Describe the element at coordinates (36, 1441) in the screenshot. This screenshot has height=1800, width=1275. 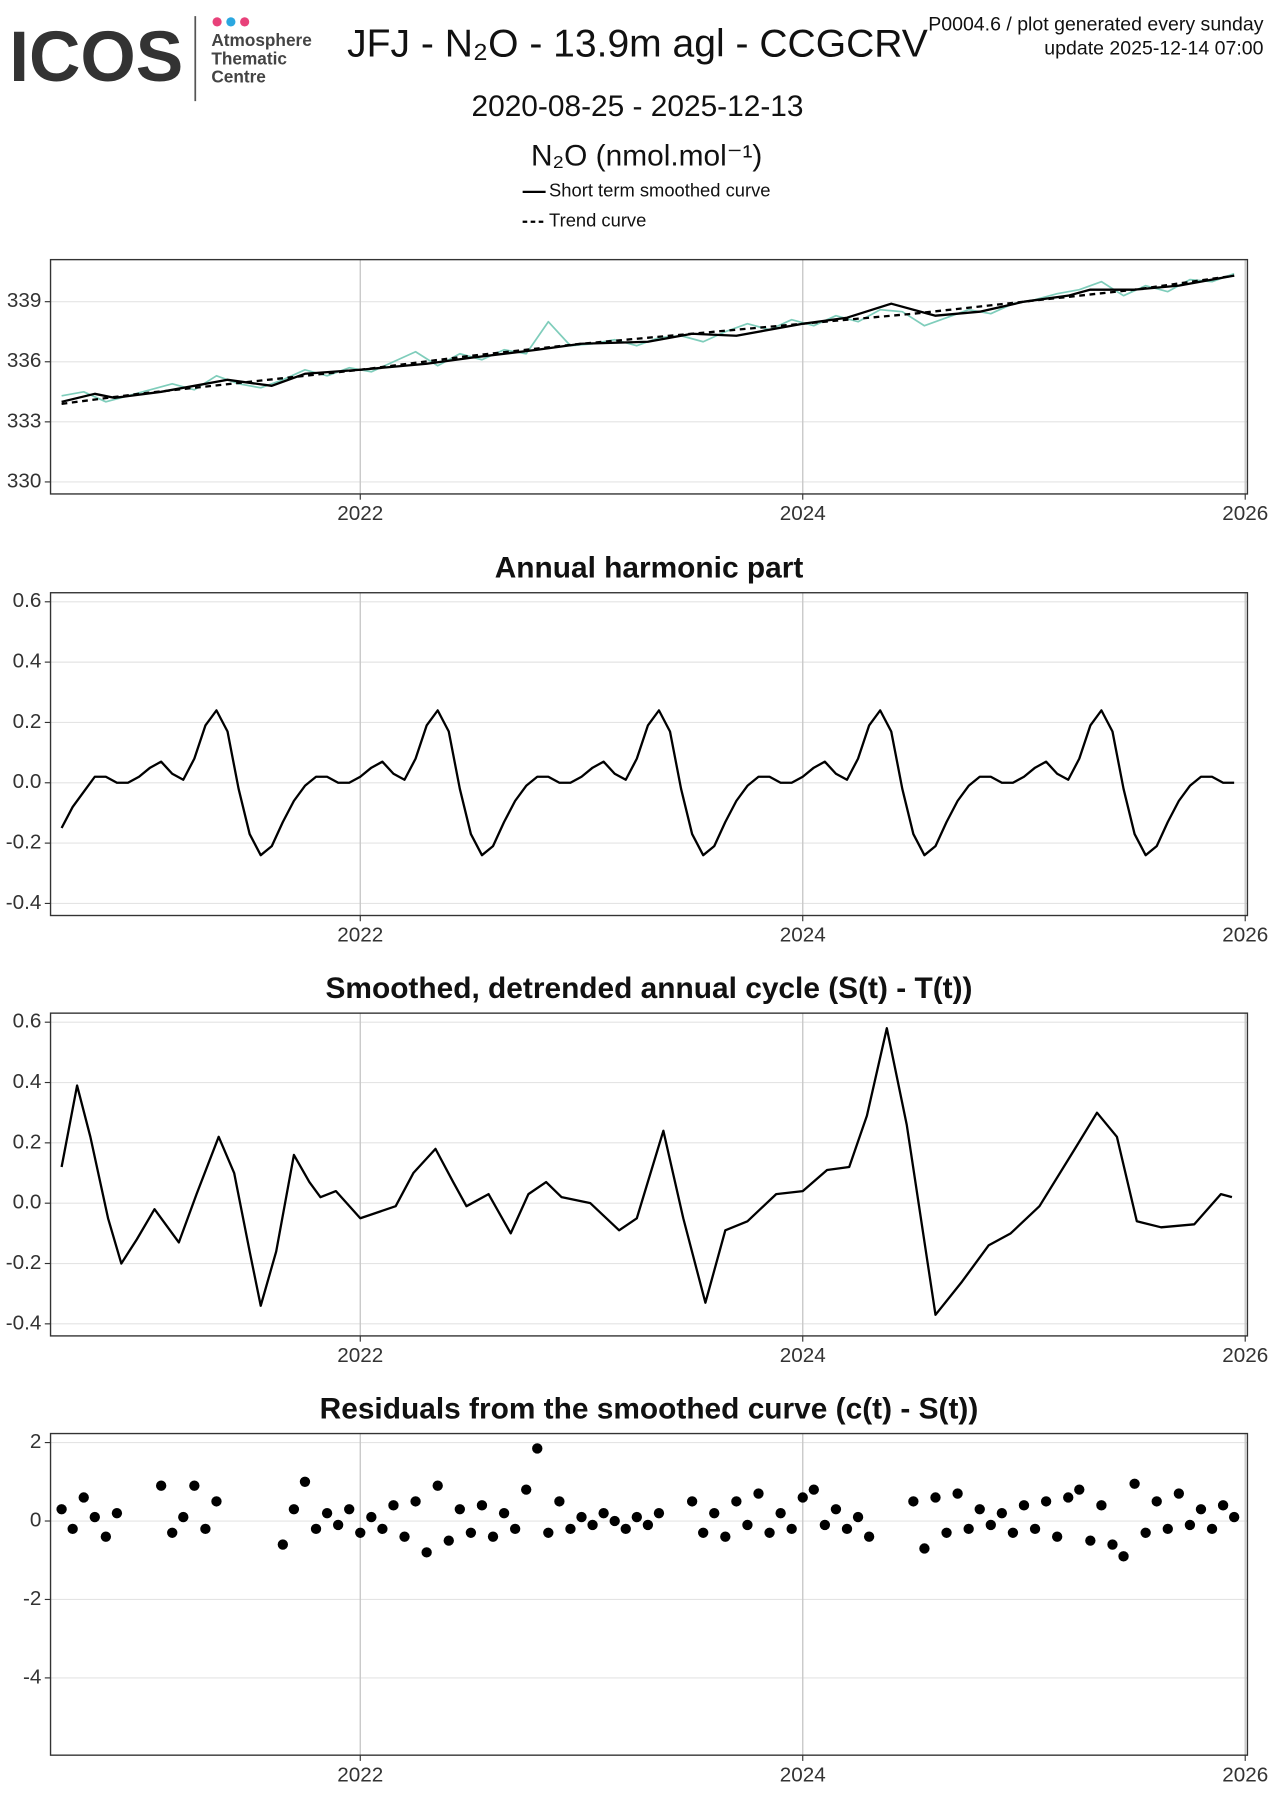
I see `y-tick-label: 2` at that location.